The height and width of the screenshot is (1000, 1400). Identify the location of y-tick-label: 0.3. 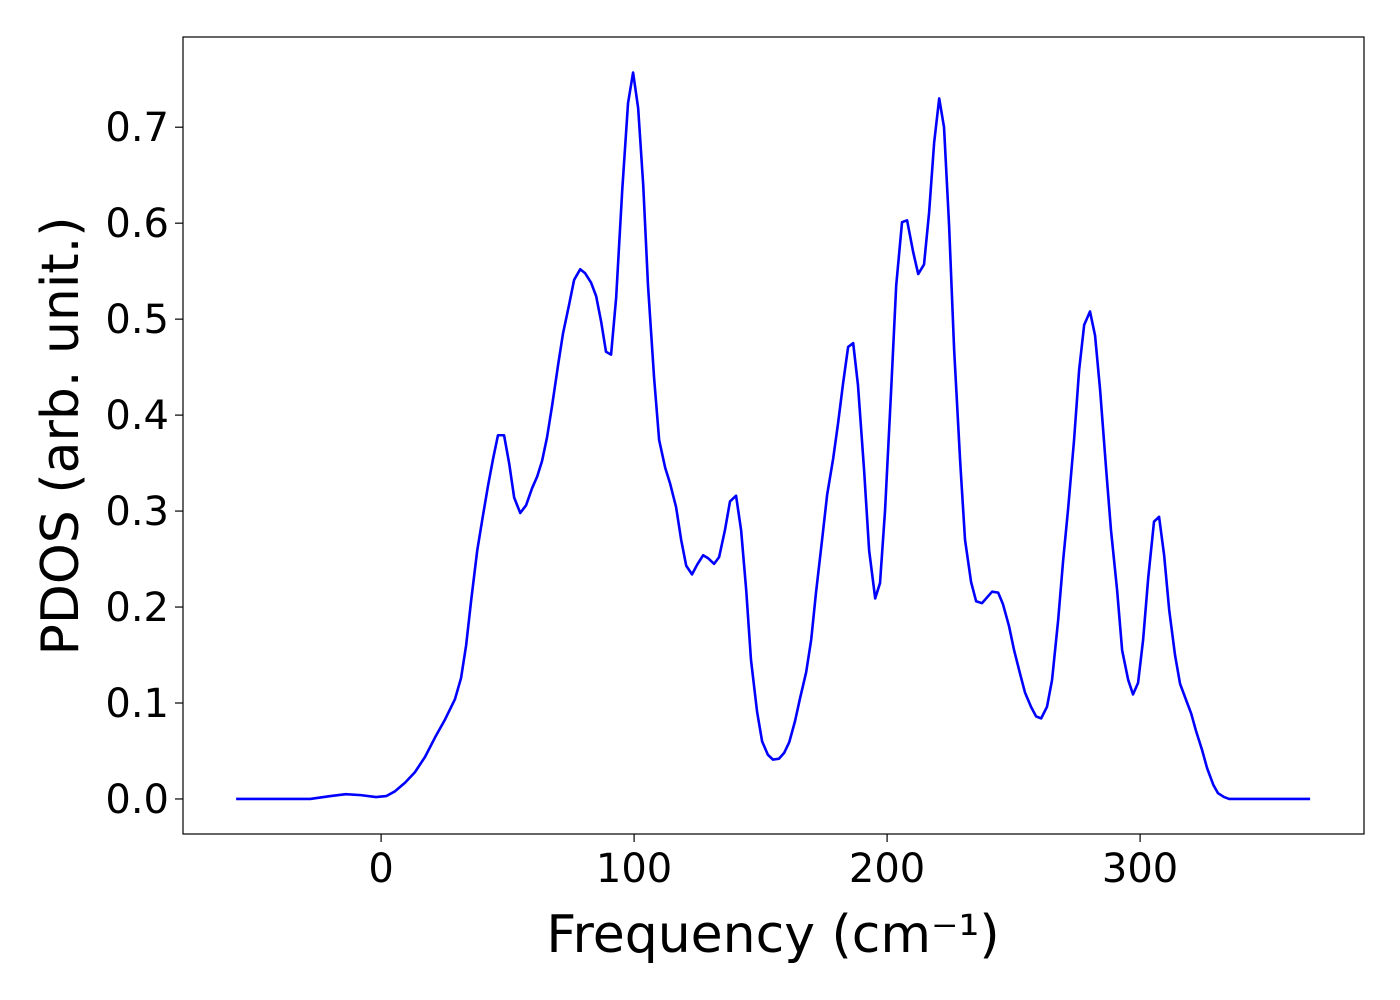
(137, 512).